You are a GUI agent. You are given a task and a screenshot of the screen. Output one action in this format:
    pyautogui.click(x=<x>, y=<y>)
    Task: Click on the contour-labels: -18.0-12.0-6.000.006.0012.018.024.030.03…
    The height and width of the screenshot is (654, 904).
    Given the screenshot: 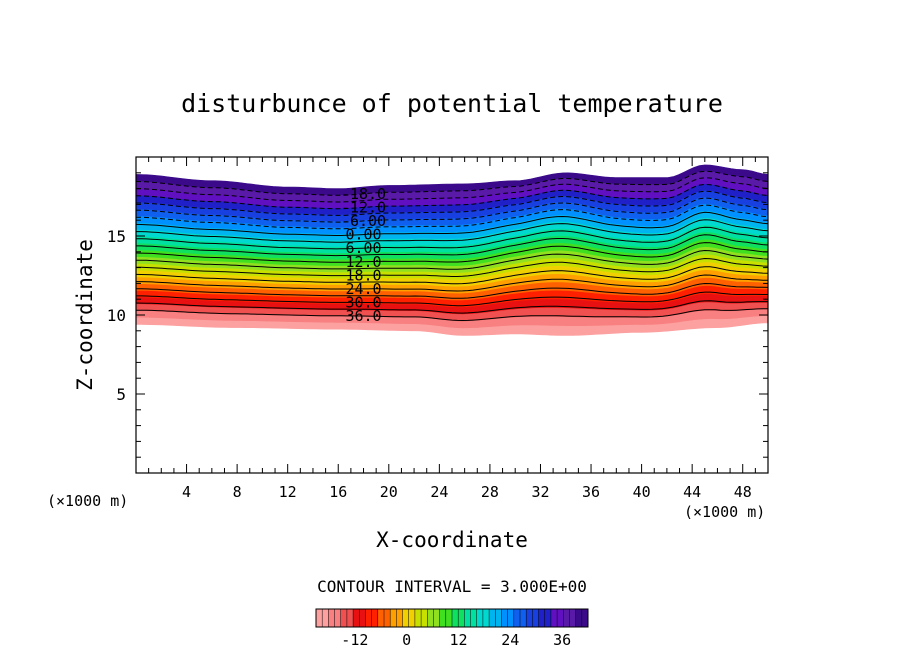 What is the action you would take?
    pyautogui.click(x=363, y=255)
    